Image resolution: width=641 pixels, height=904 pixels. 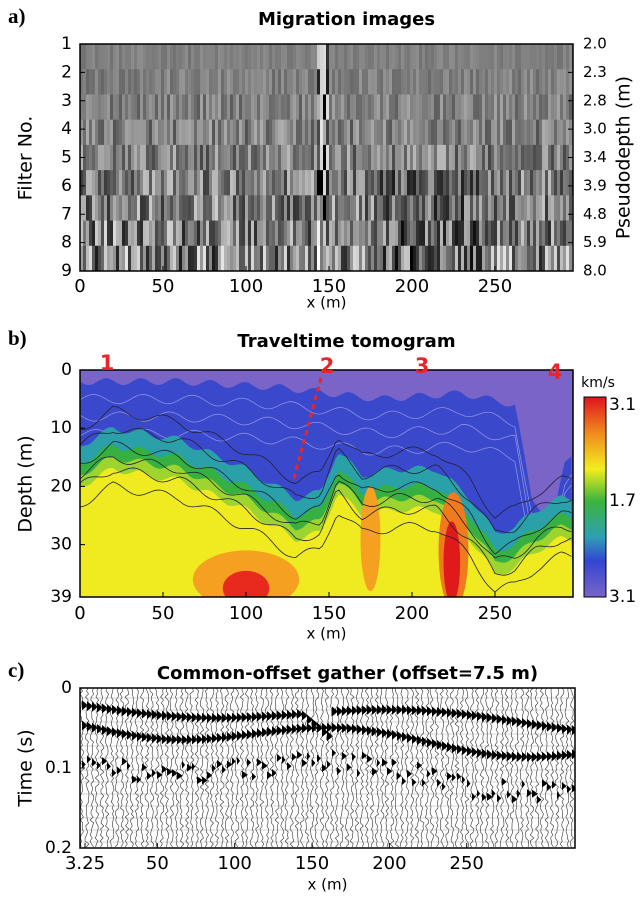 I want to click on x-tick-label: 200, so click(x=412, y=613).